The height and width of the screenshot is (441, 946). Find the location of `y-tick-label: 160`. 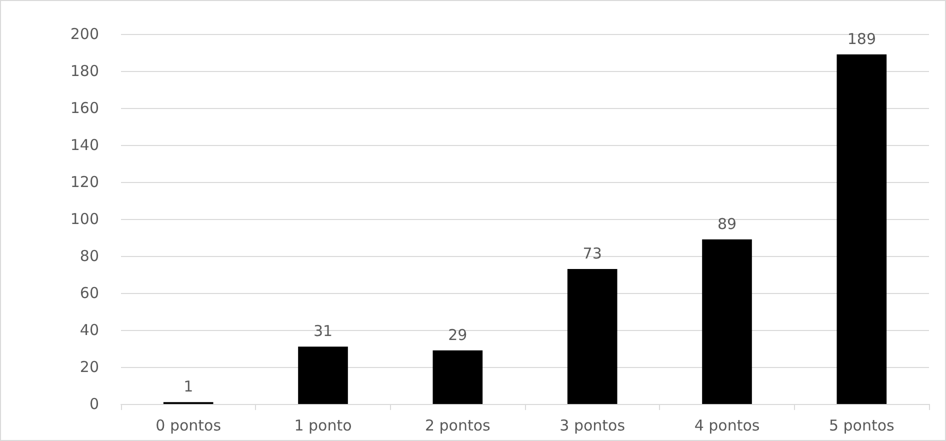

y-tick-label: 160 is located at coordinates (84, 108).